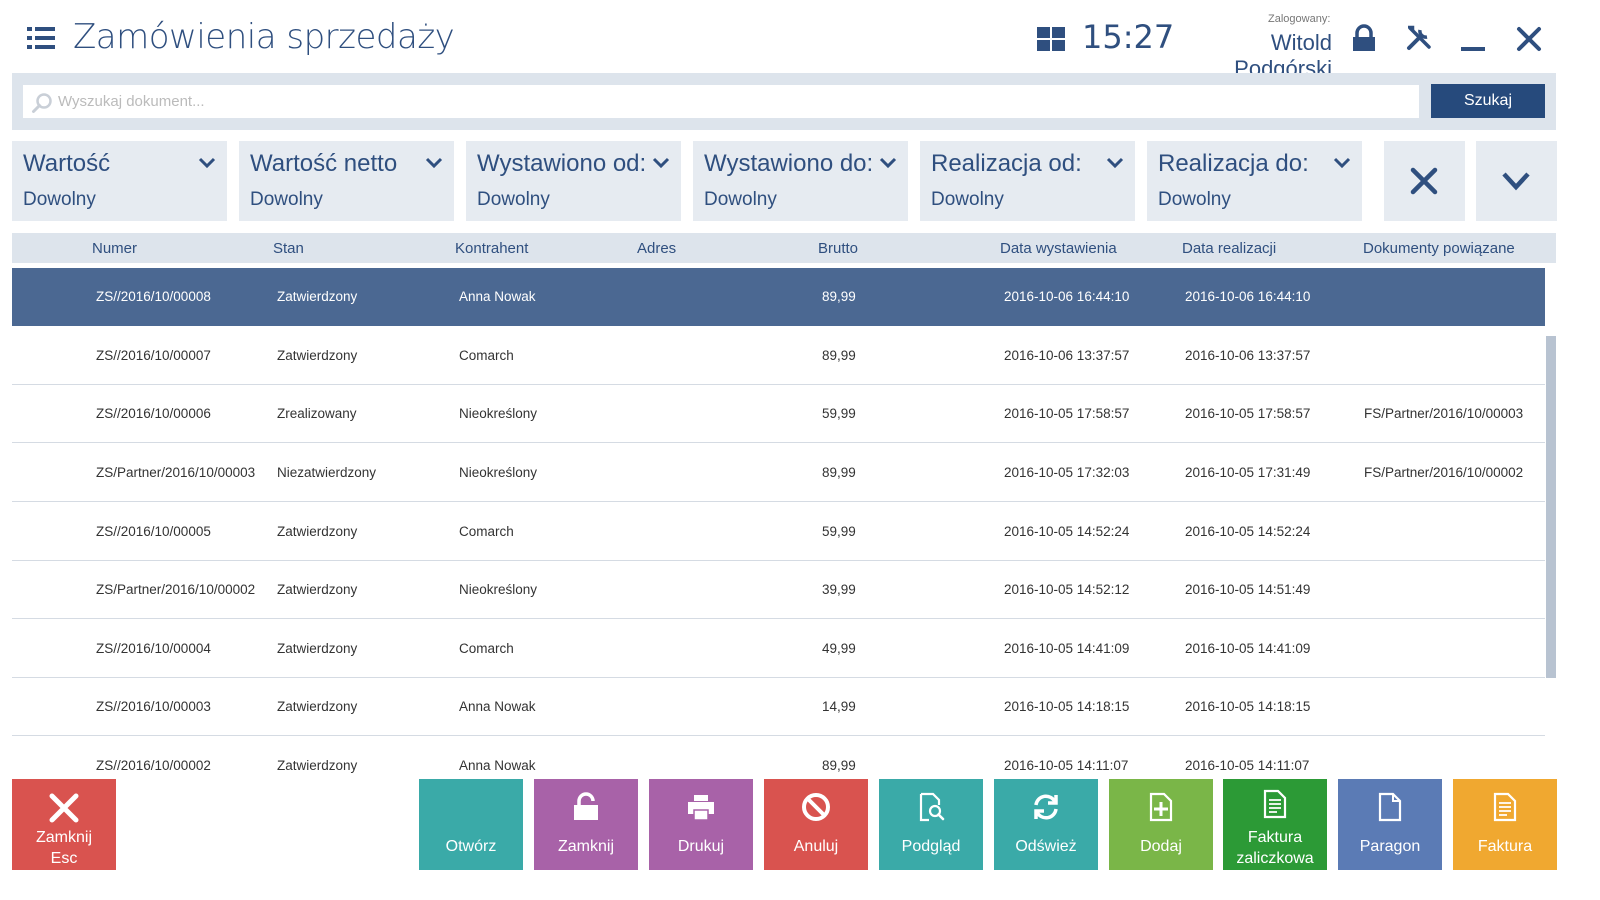  Describe the element at coordinates (1248, 296) in the screenshot. I see `cell-data-realizacji: 2016-10-06 16:44:10` at that location.